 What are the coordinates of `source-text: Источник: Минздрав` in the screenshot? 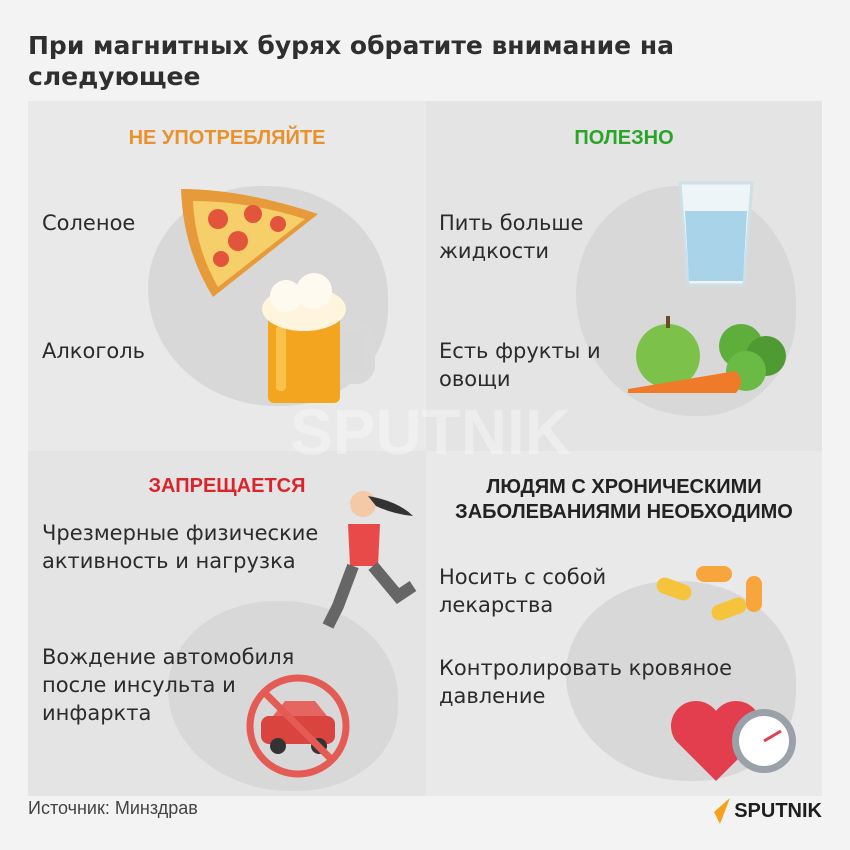 It's located at (113, 808).